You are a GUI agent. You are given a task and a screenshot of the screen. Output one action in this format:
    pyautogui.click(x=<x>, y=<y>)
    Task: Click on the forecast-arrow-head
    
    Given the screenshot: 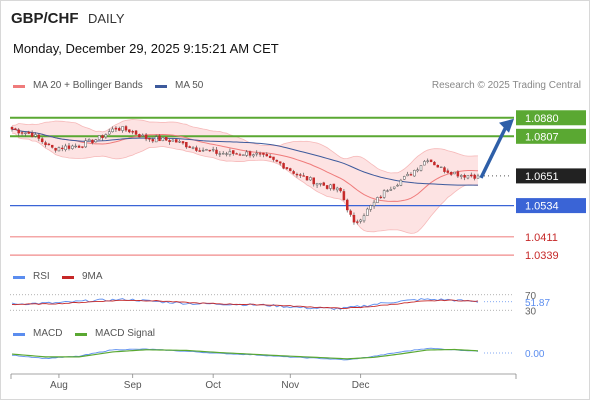 What is the action you would take?
    pyautogui.click(x=506, y=125)
    